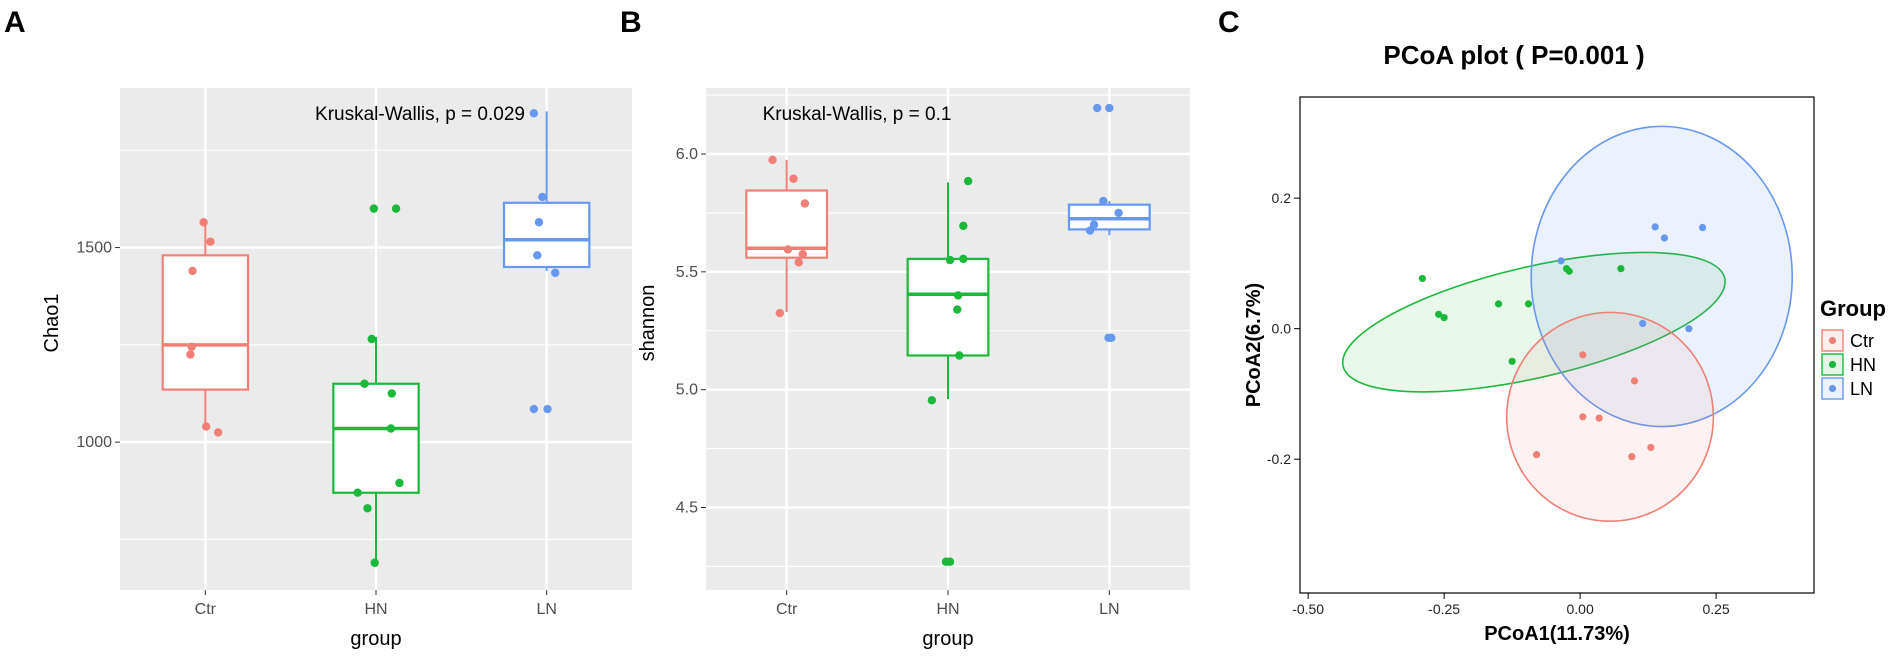 Image resolution: width=1902 pixels, height=656 pixels. I want to click on chart-c-xlabel: PCoA1(11.73%), so click(1557, 634).